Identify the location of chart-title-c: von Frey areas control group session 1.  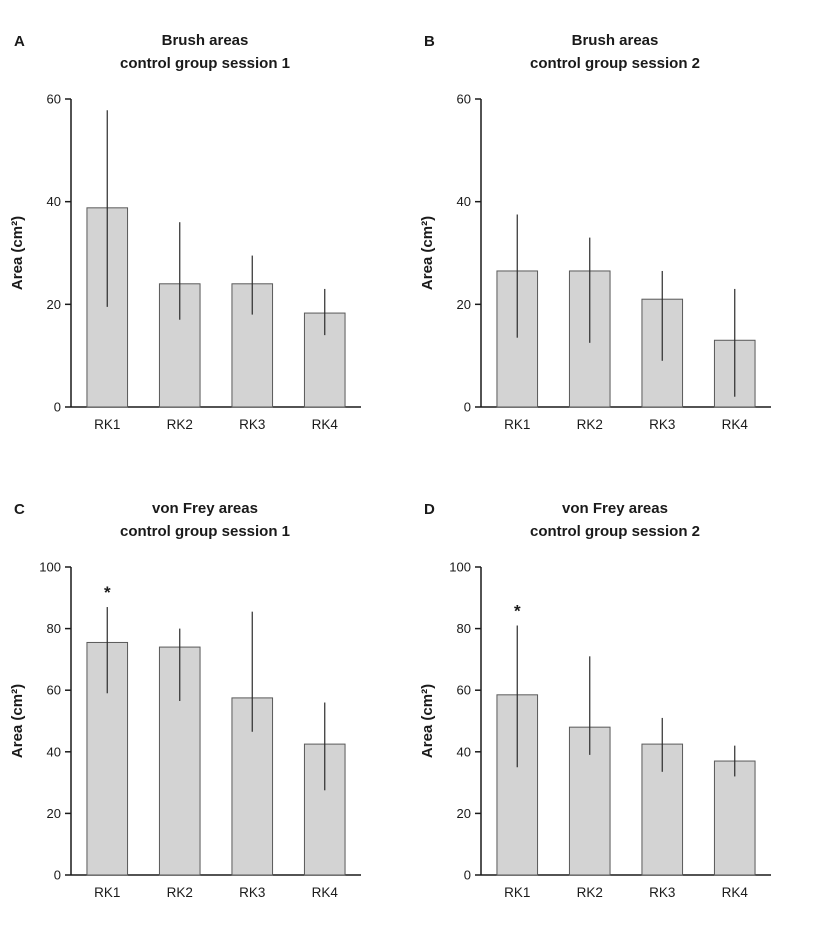
(205, 520).